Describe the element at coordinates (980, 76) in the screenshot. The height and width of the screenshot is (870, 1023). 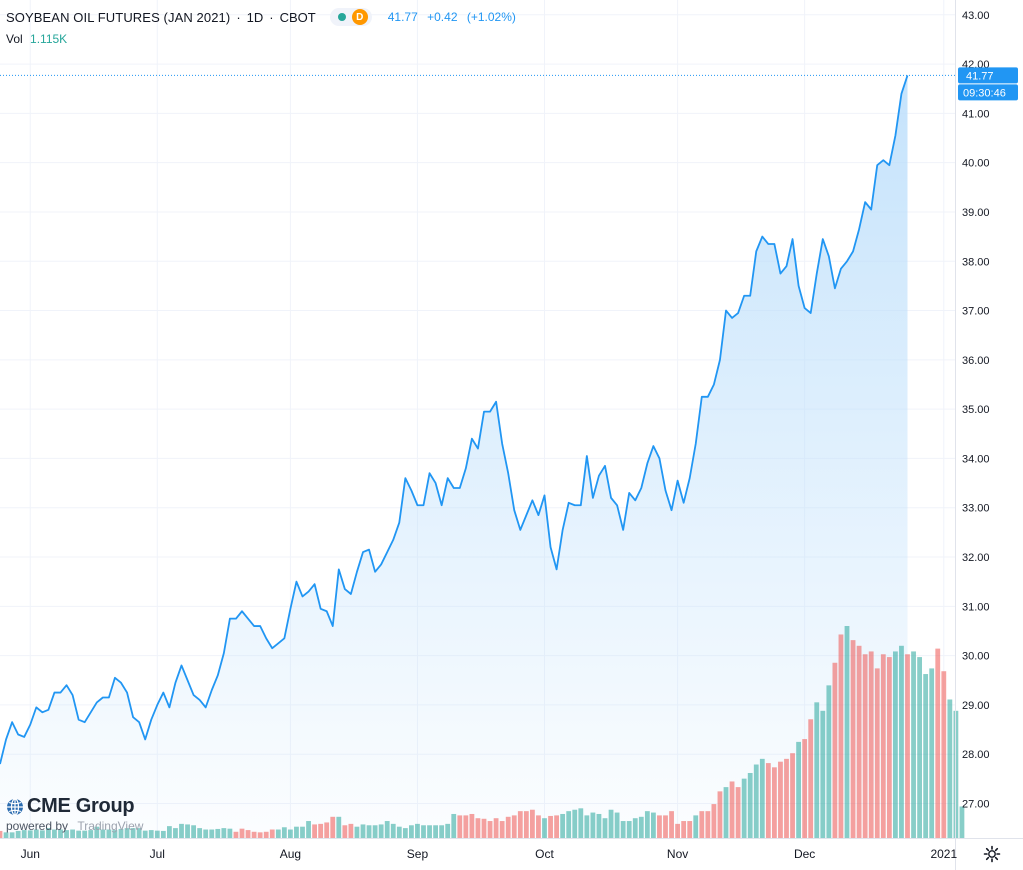
I see `last-price-value: 41.77` at that location.